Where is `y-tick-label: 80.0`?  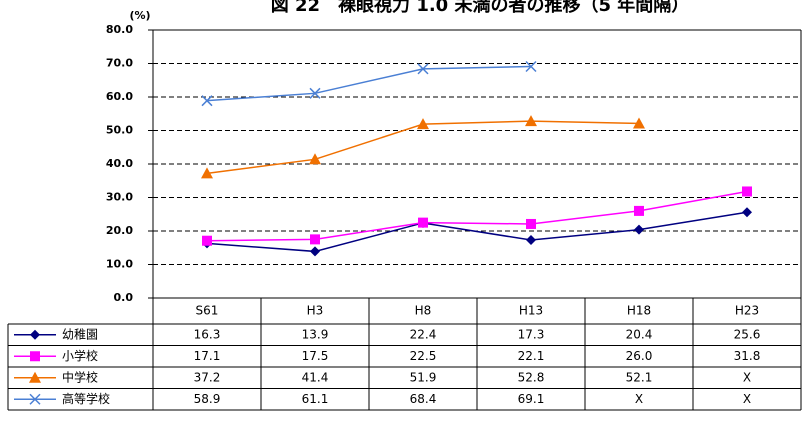 y-tick-label: 80.0 is located at coordinates (119, 29).